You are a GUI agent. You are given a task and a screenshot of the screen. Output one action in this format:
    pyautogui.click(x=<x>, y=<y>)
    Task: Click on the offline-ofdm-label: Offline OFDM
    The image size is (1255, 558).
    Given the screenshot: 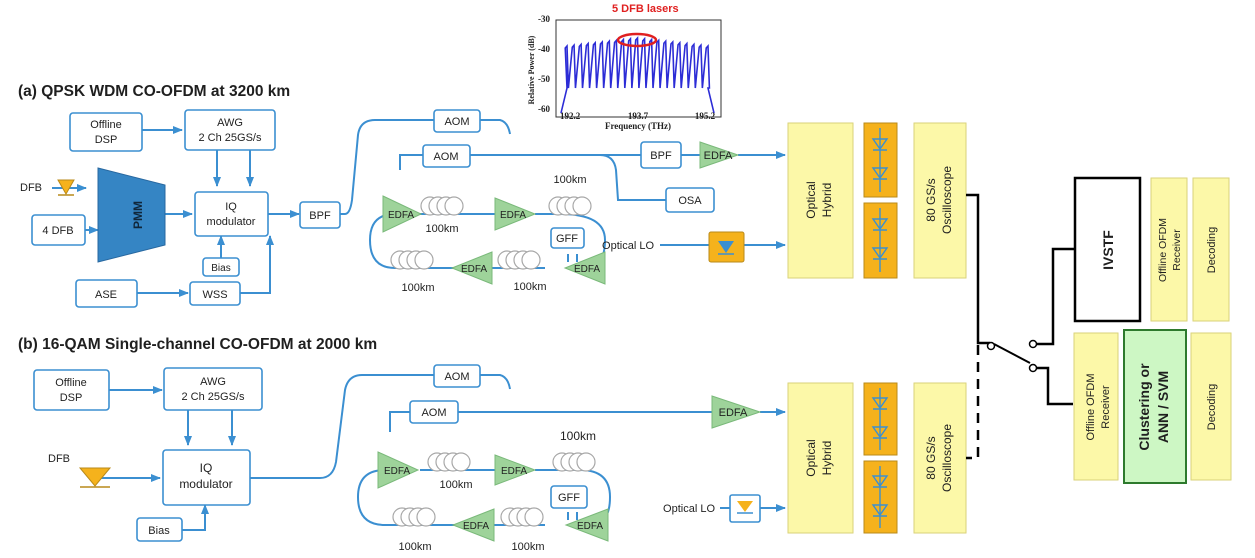 What is the action you would take?
    pyautogui.click(x=1091, y=406)
    